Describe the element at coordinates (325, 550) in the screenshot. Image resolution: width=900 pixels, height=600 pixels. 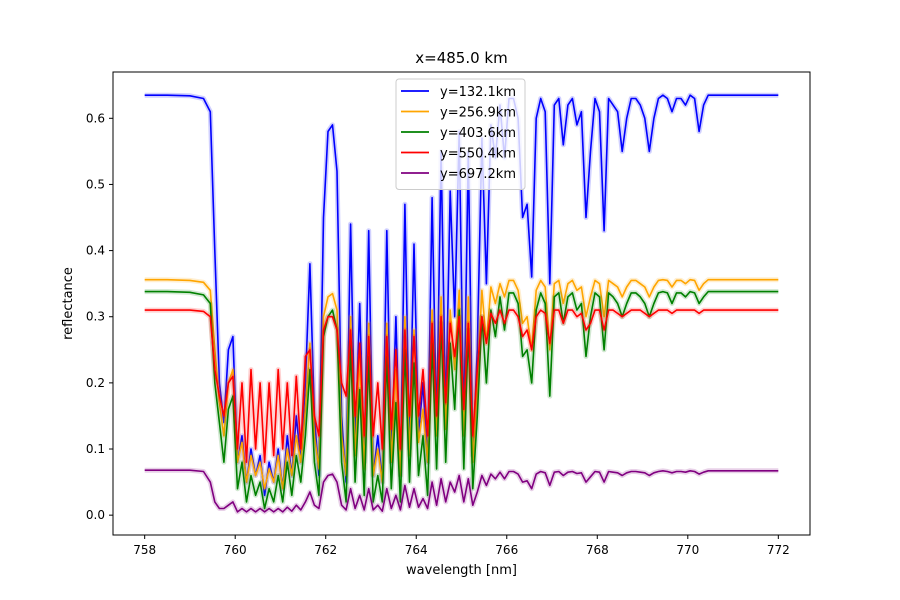
I see `x-tick-label: 762` at that location.